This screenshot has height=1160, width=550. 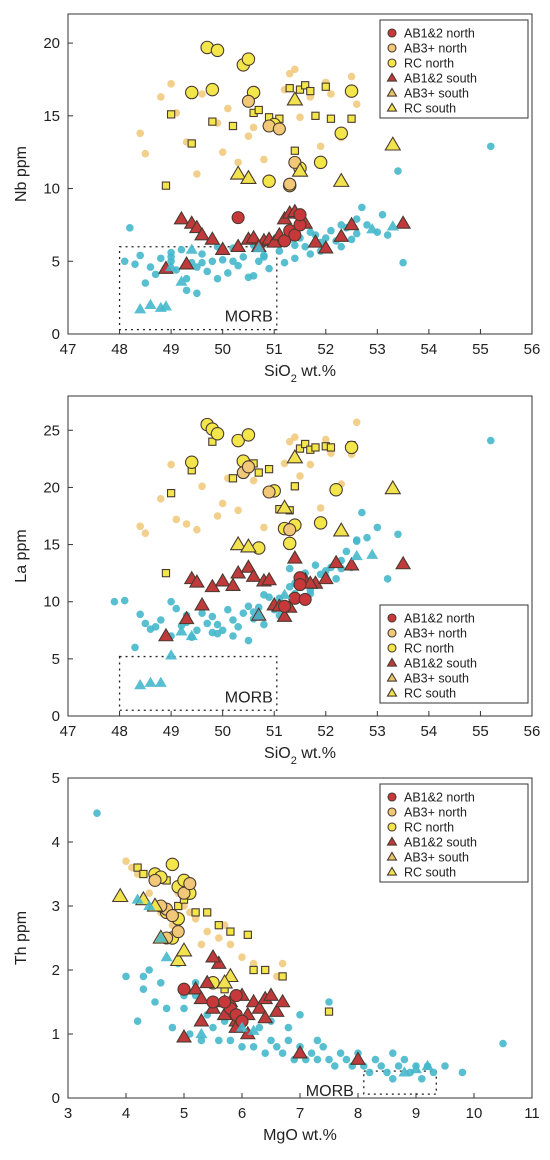 I want to click on y-tick-label: 15, so click(x=51, y=545).